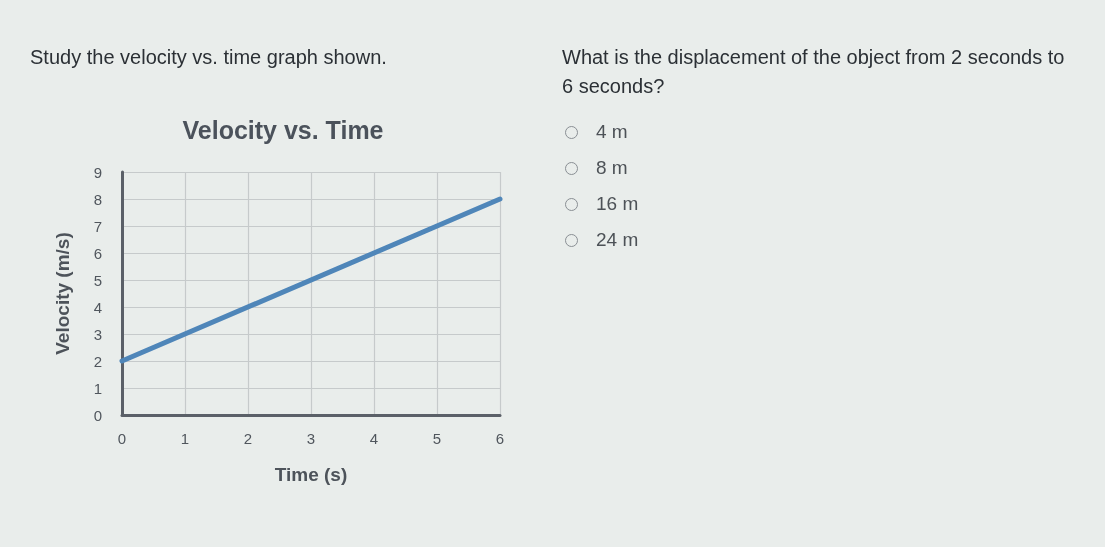 Image resolution: width=1105 pixels, height=547 pixels. Describe the element at coordinates (814, 72) in the screenshot. I see `text: What is the displacement of the object from 2 seconds to 6 seconds?` at that location.